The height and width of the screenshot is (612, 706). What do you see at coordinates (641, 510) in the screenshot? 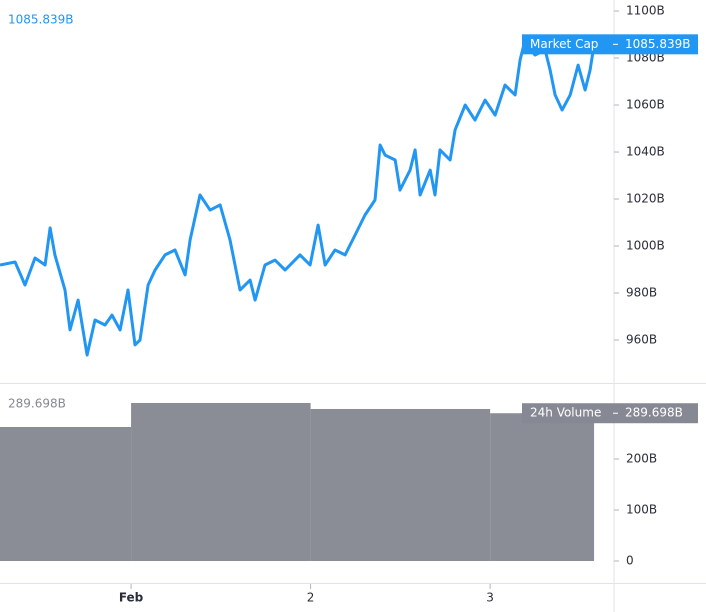
I see `y-tick-label: 100B` at bounding box center [641, 510].